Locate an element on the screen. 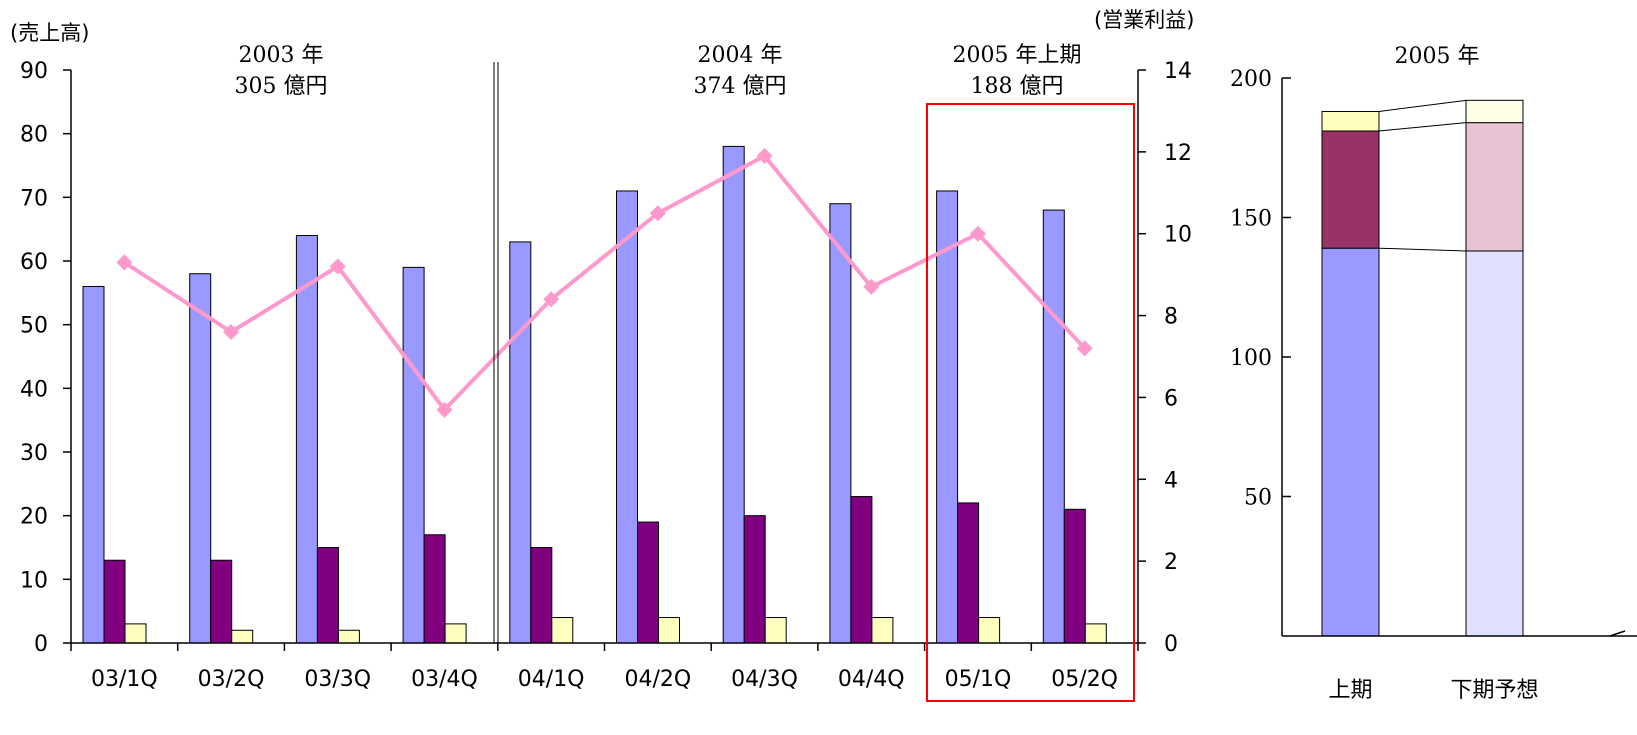  bar-series1-05-1Q is located at coordinates (947, 417).